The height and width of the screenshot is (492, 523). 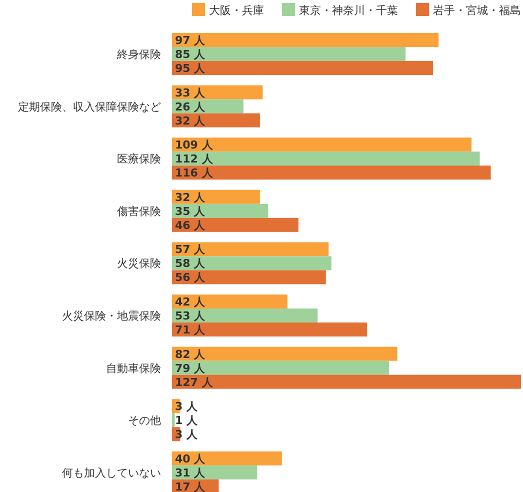 What do you see at coordinates (190, 316) in the screenshot?
I see `data-label: 53 人` at bounding box center [190, 316].